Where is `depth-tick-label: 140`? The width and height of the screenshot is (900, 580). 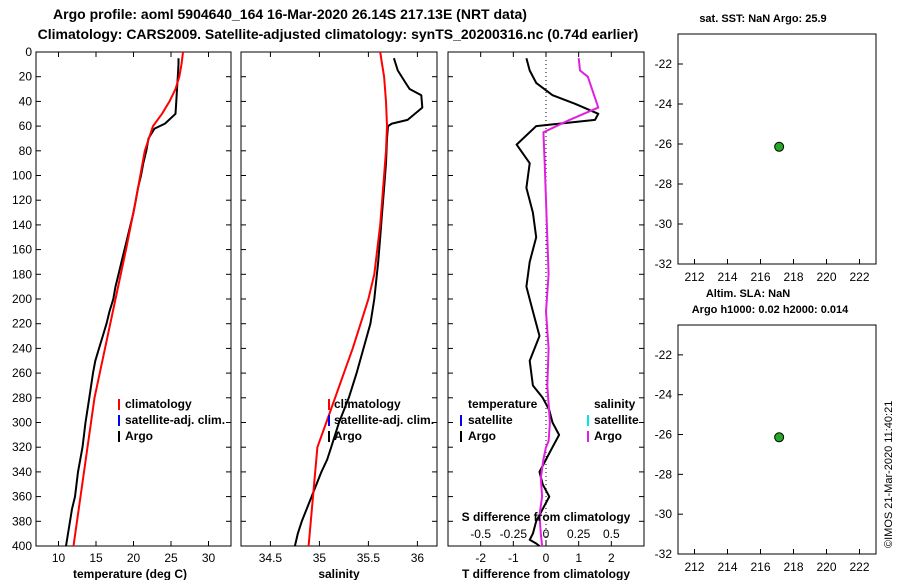
depth-tick-label: 140 is located at coordinates (22, 225).